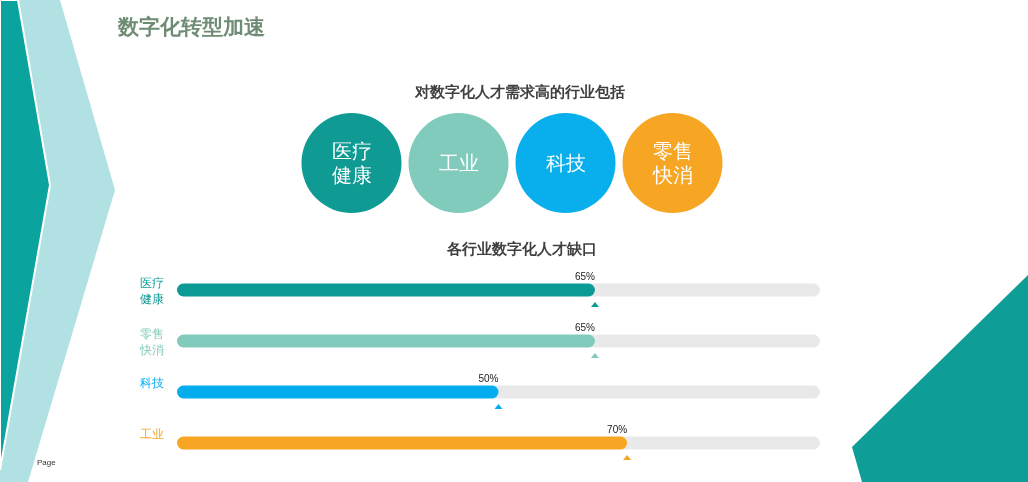  Describe the element at coordinates (46, 462) in the screenshot. I see `annotation: Page` at that location.